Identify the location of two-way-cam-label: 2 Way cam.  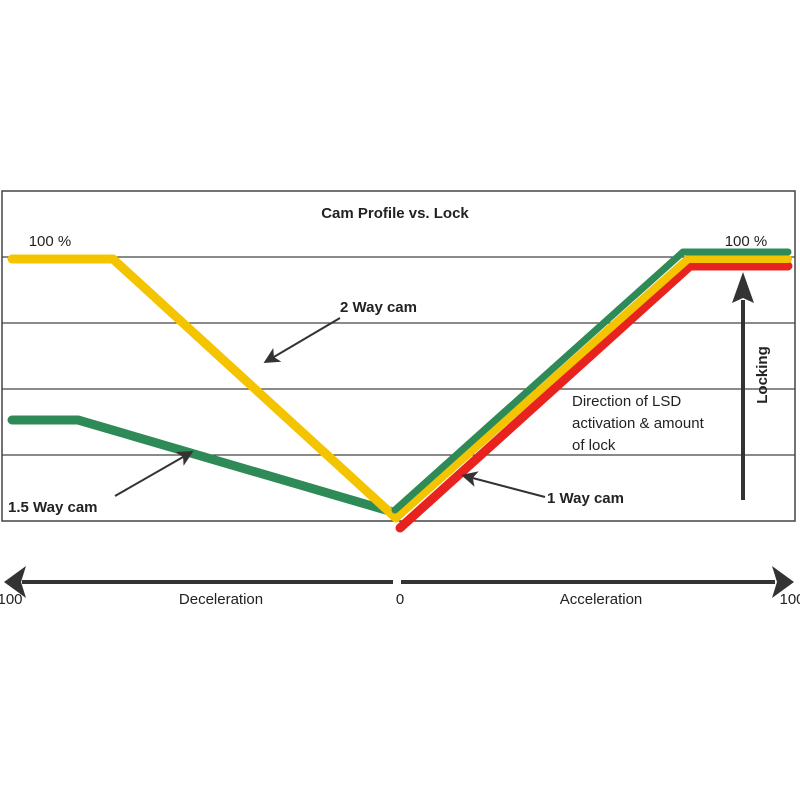
(378, 307).